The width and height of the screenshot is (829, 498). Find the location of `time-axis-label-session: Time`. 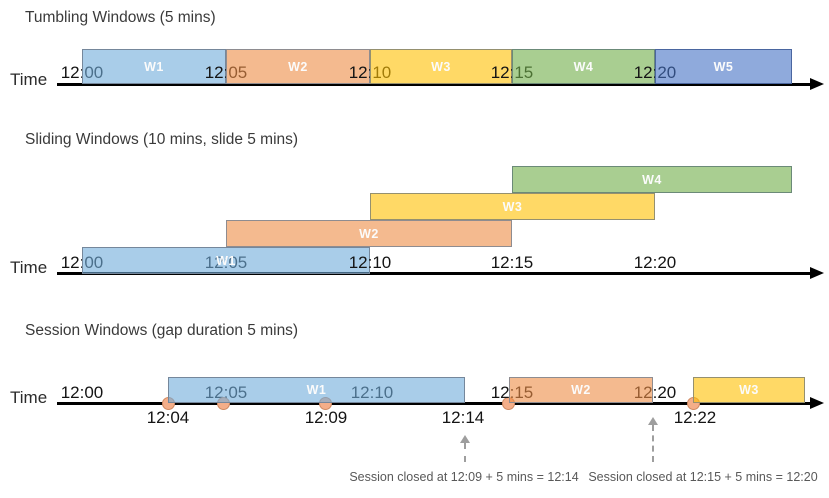

time-axis-label-session: Time is located at coordinates (29, 397).